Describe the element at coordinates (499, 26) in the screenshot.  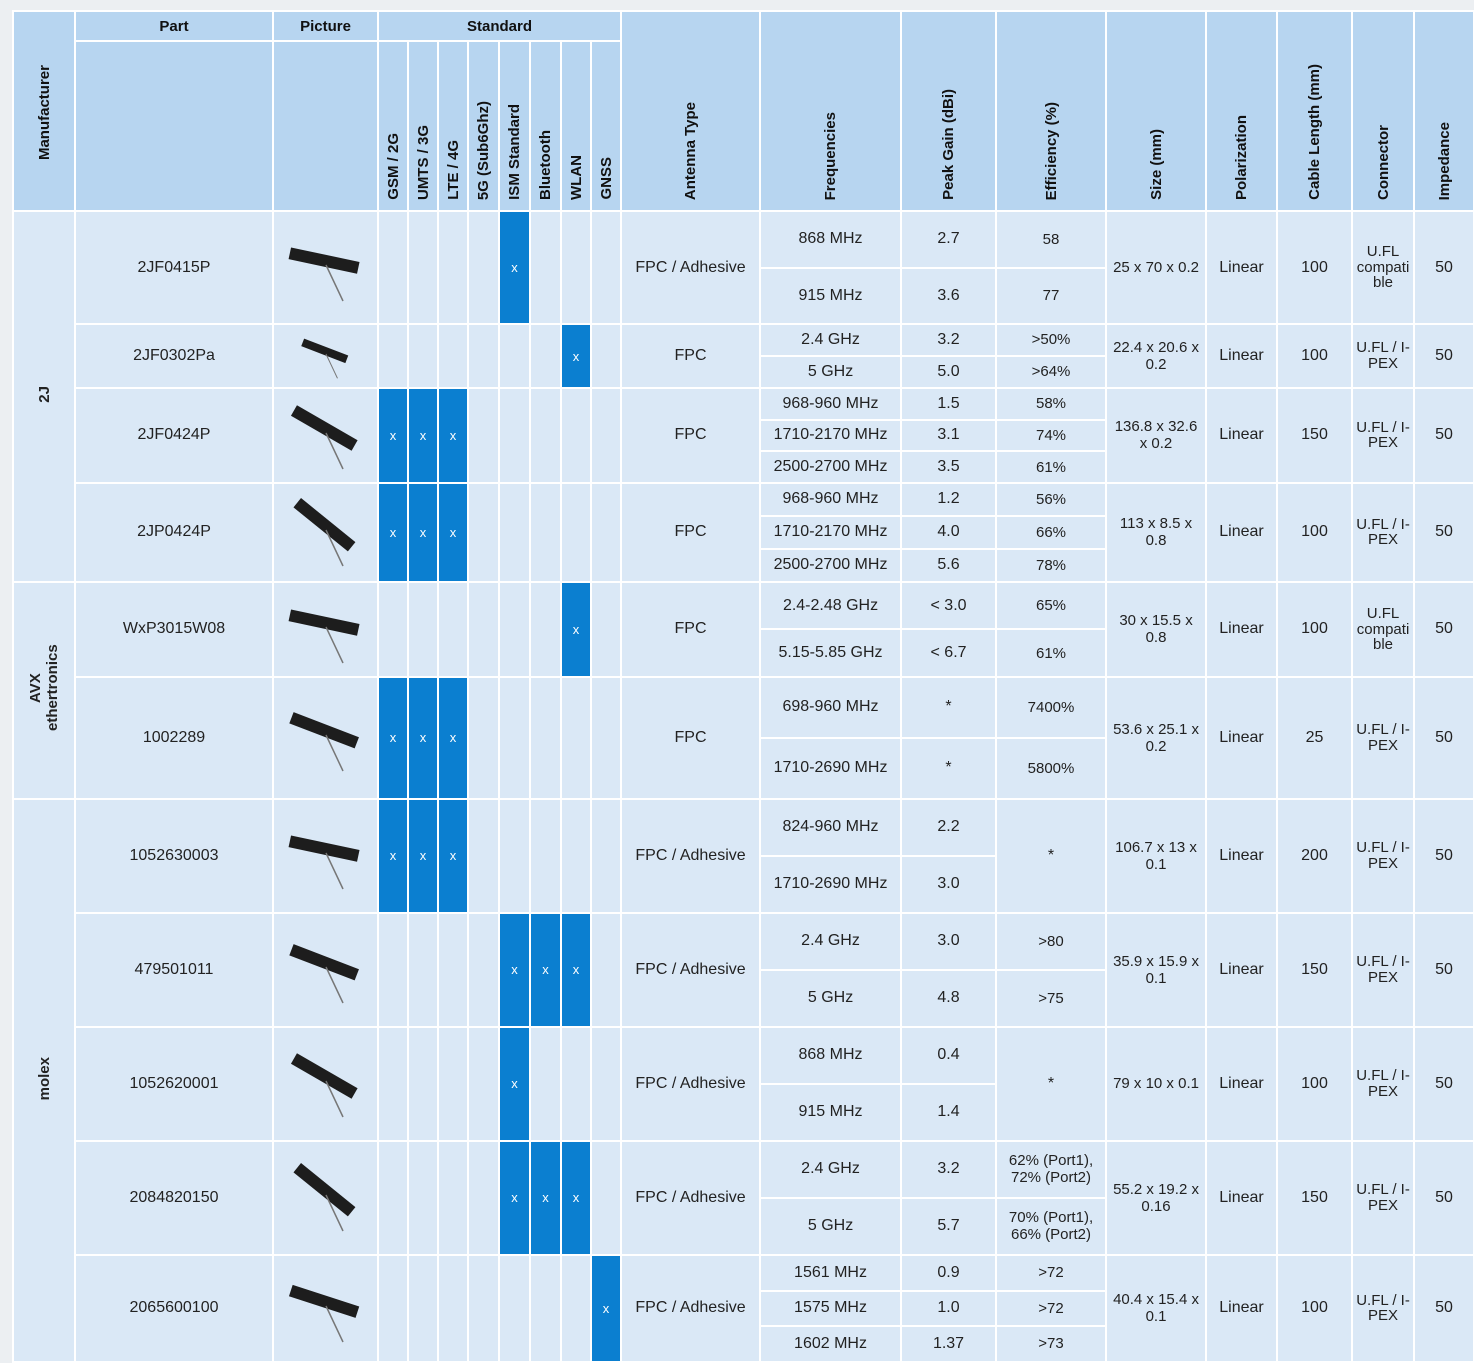
I see `header-cell: Standard` at that location.